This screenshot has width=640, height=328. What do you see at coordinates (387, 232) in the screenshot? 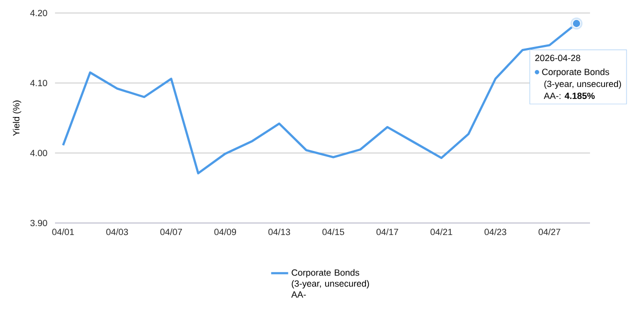
I see `x-tick-label: 04/17` at bounding box center [387, 232].